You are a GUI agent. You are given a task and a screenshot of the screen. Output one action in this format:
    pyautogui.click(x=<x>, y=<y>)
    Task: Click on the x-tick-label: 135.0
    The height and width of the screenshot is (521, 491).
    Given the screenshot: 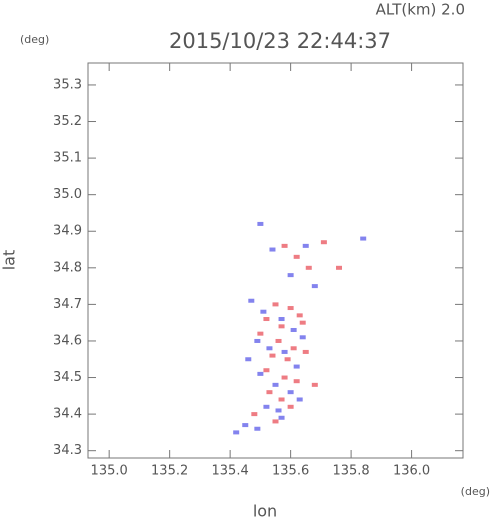 What is the action you would take?
    pyautogui.click(x=109, y=471)
    